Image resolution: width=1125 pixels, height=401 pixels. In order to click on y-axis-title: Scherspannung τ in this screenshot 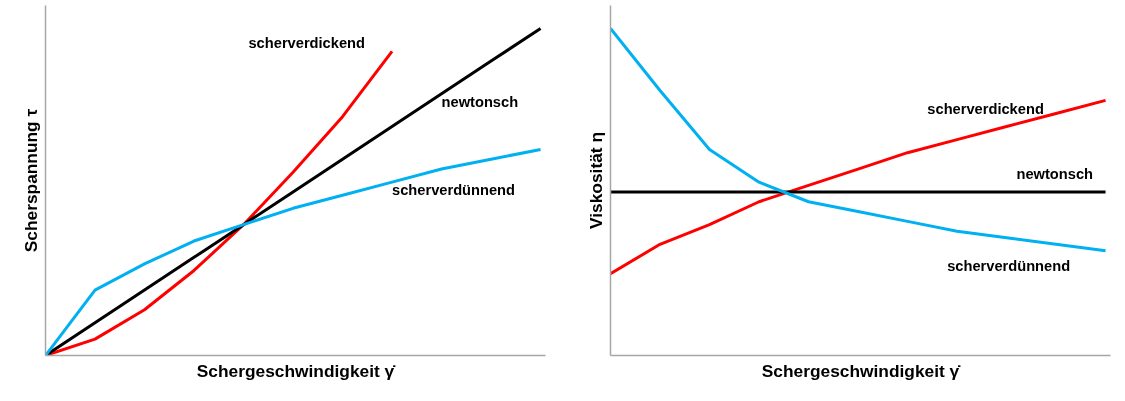, I will do `click(30, 180)`.